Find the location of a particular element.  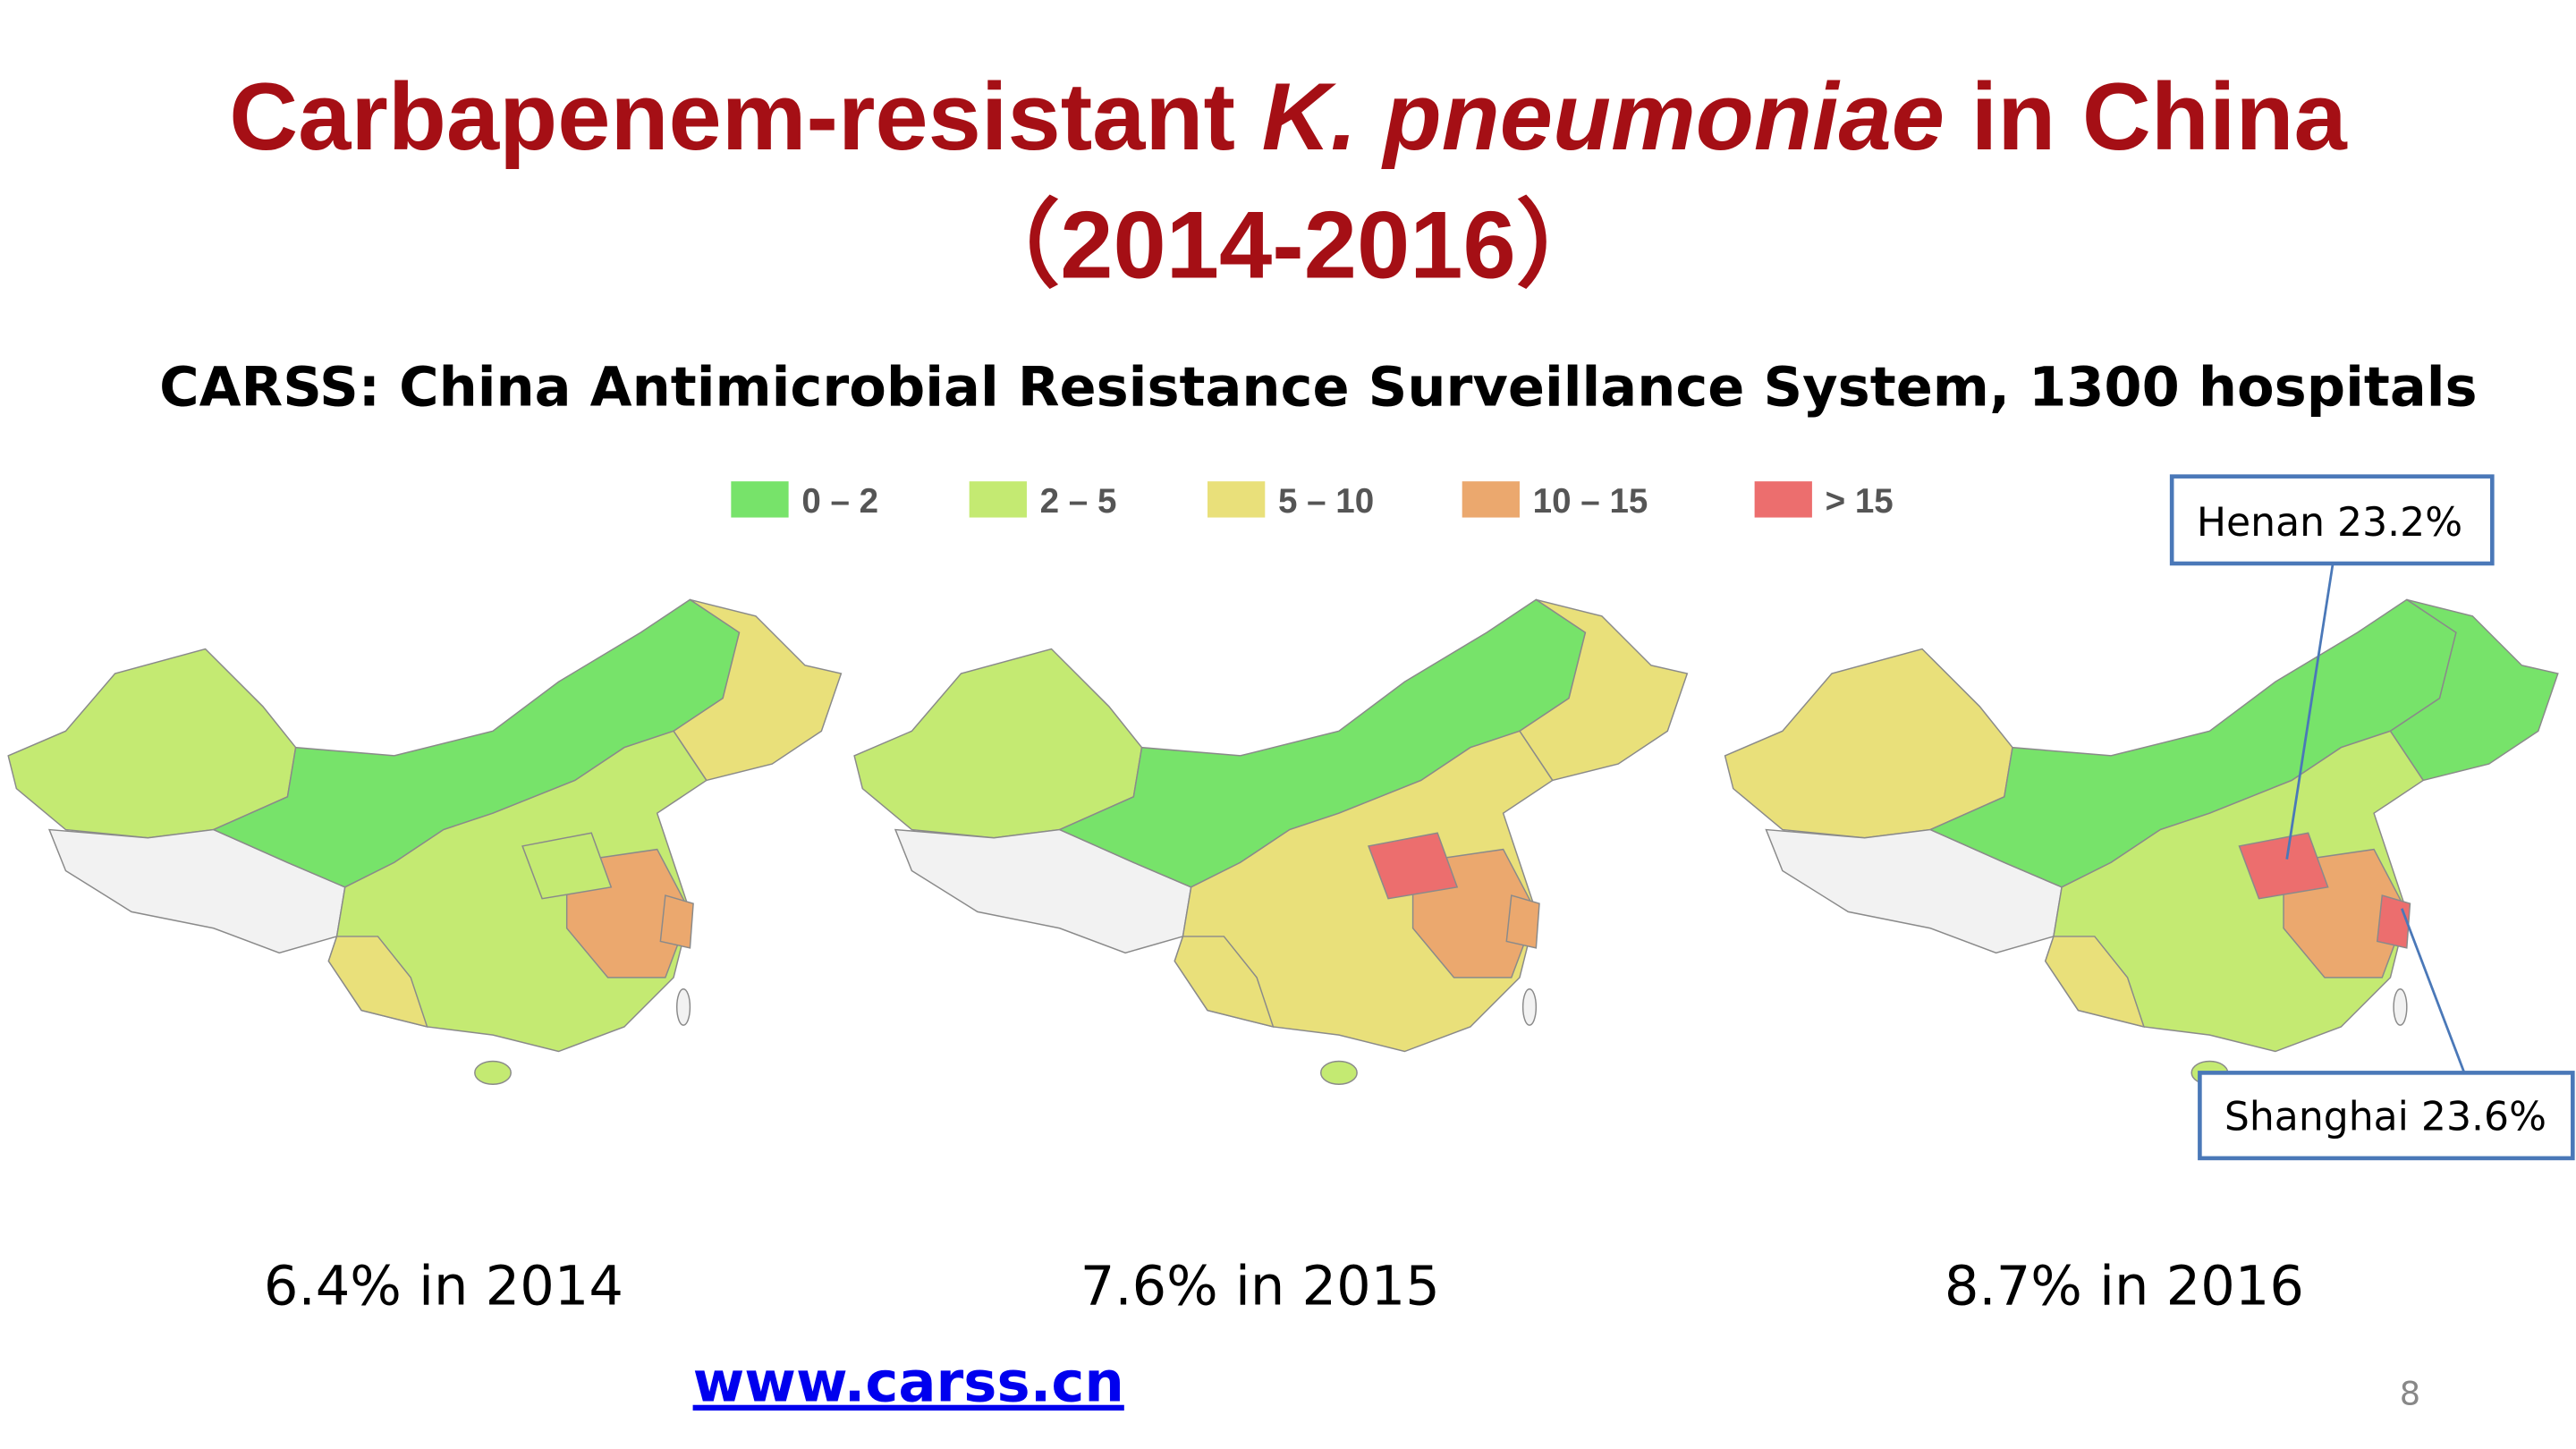

caption: 7.6% in 2015 is located at coordinates (1260, 1286).